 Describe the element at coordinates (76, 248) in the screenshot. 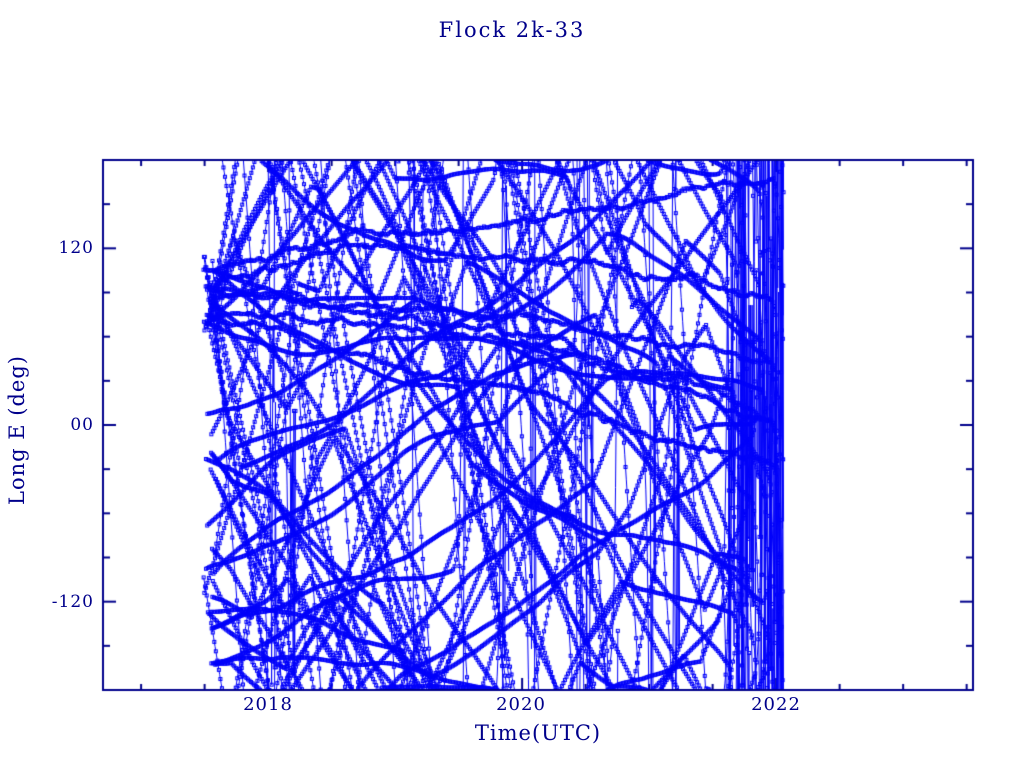

I see `y-tick-label-120: 120` at that location.